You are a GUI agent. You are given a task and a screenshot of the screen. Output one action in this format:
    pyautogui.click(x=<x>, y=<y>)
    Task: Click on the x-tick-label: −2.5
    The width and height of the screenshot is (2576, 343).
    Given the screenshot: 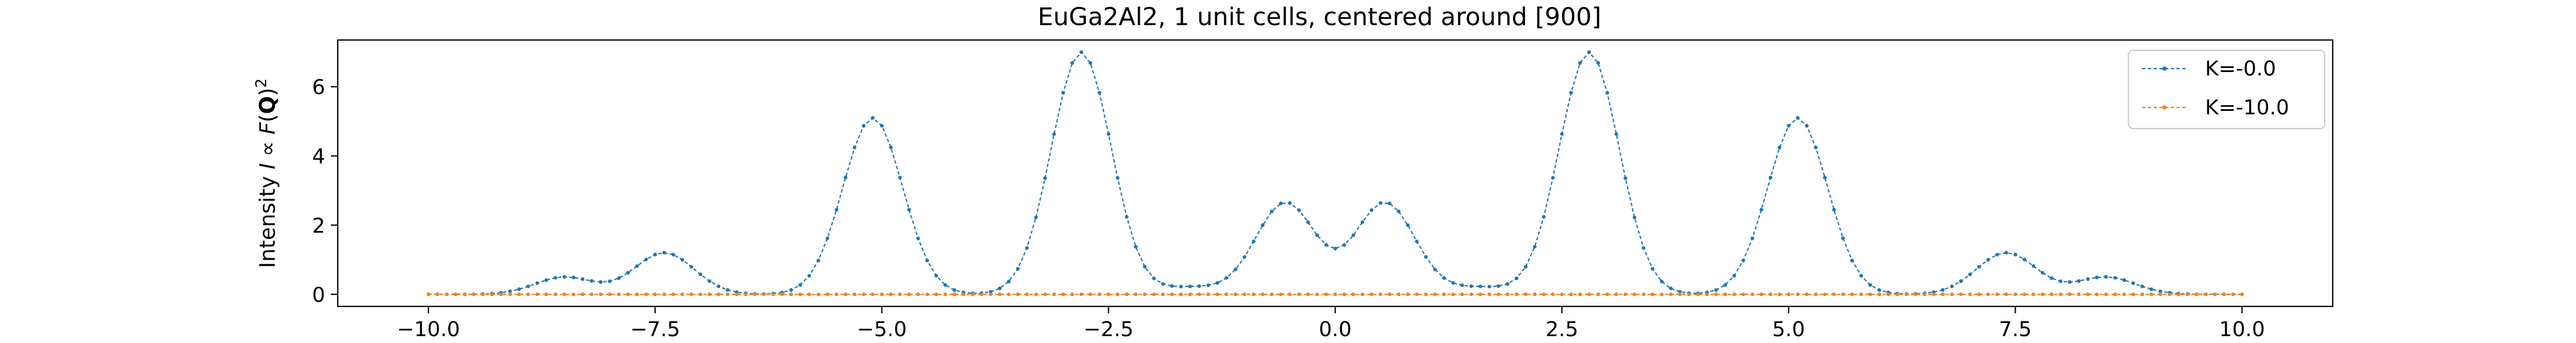 What is the action you would take?
    pyautogui.click(x=1108, y=329)
    